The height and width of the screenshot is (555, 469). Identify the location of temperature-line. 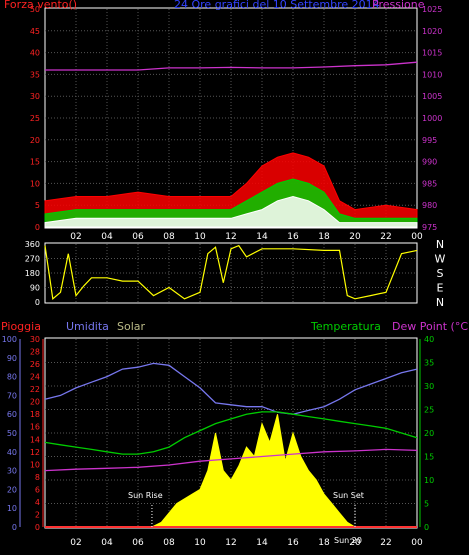
(231, 433).